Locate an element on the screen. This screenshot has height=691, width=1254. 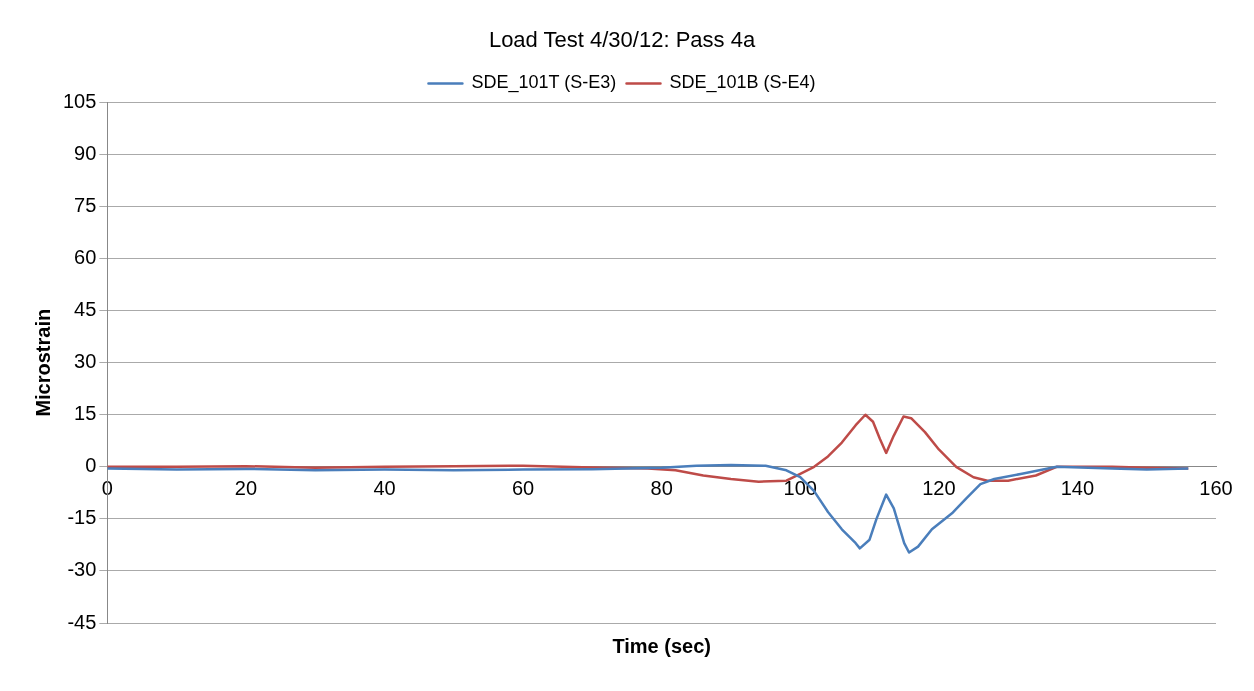
x-tick-label: 120 is located at coordinates (939, 488).